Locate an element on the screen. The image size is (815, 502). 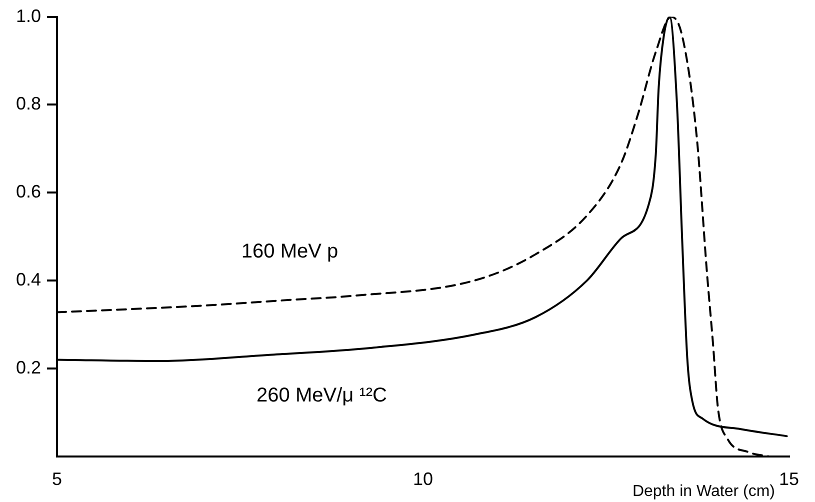
series-label: 260 MeV/μ ¹²C is located at coordinates (321, 395).